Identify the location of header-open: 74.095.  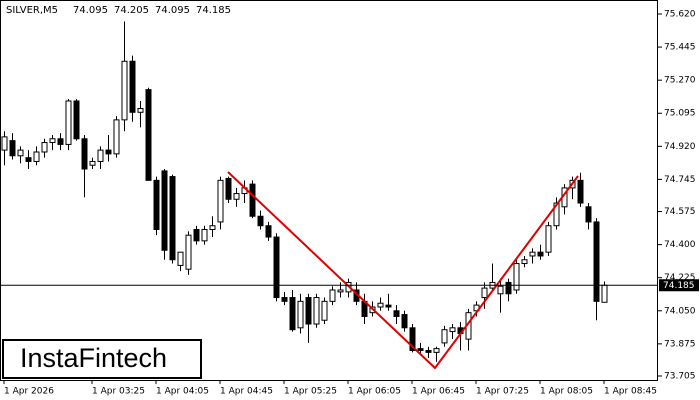
(90, 10).